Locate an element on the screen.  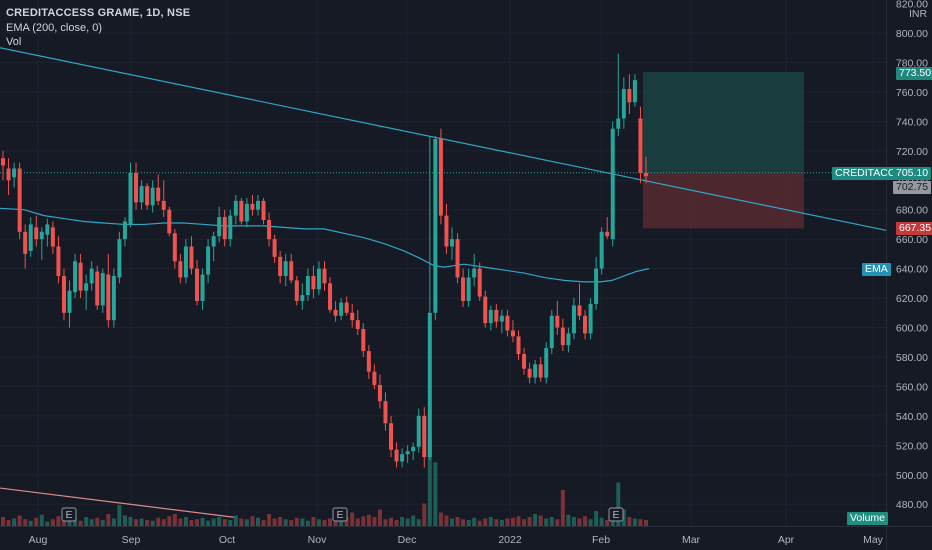
trendline-lower is located at coordinates (118, 503).